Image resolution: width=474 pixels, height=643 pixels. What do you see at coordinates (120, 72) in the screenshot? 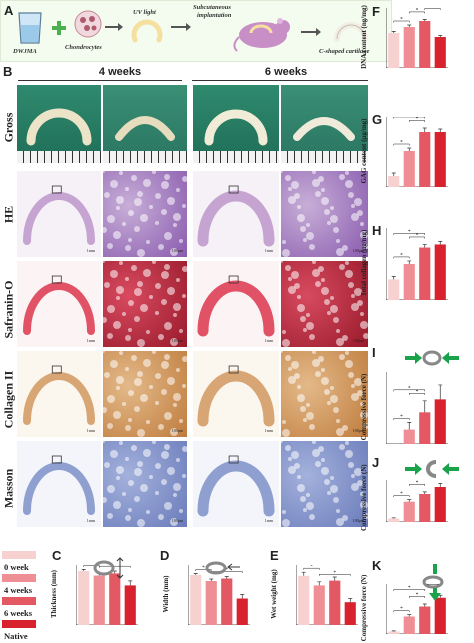
I see `timepoint-4-weeks: 4 weeks` at bounding box center [120, 72].